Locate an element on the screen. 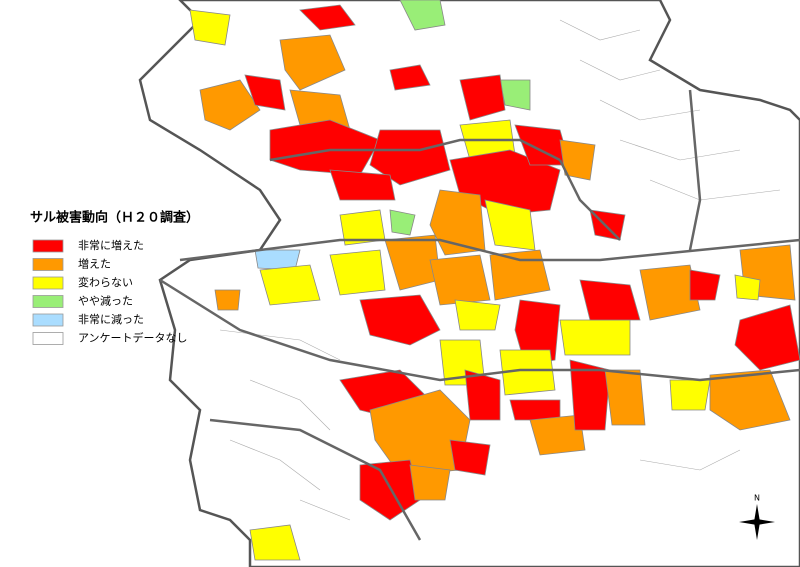 The width and height of the screenshot is (800, 567). legend-label: 増えた is located at coordinates (94, 264).